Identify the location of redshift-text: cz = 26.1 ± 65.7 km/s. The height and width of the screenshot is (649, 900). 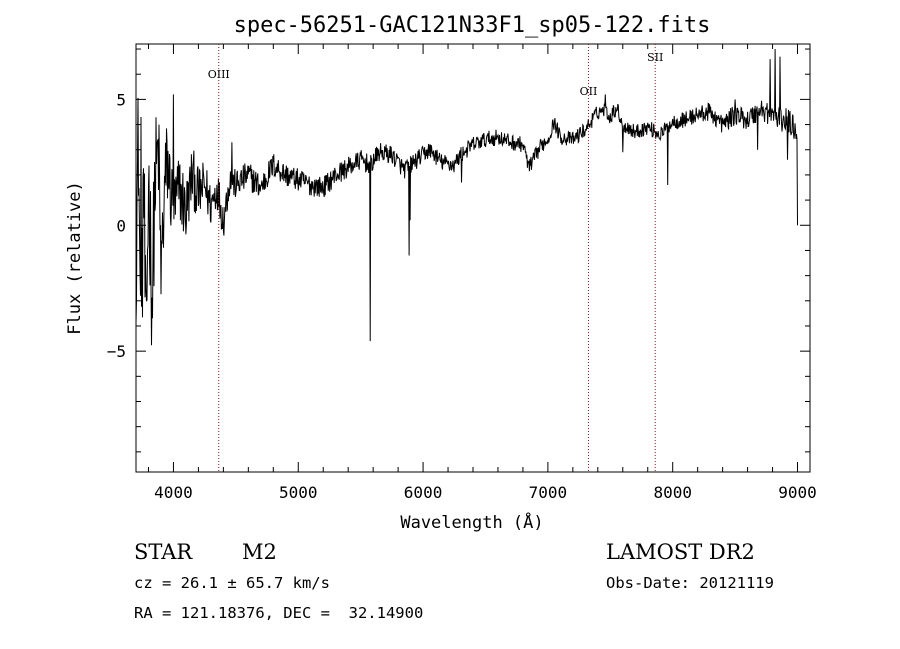
(232, 583).